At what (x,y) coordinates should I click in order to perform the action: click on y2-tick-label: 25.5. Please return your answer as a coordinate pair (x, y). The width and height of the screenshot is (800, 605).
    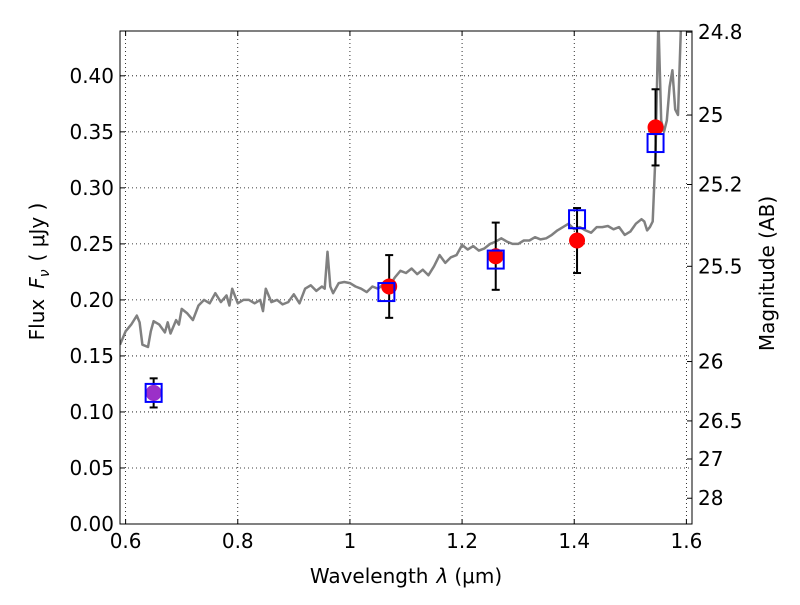
    Looking at the image, I should click on (720, 266).